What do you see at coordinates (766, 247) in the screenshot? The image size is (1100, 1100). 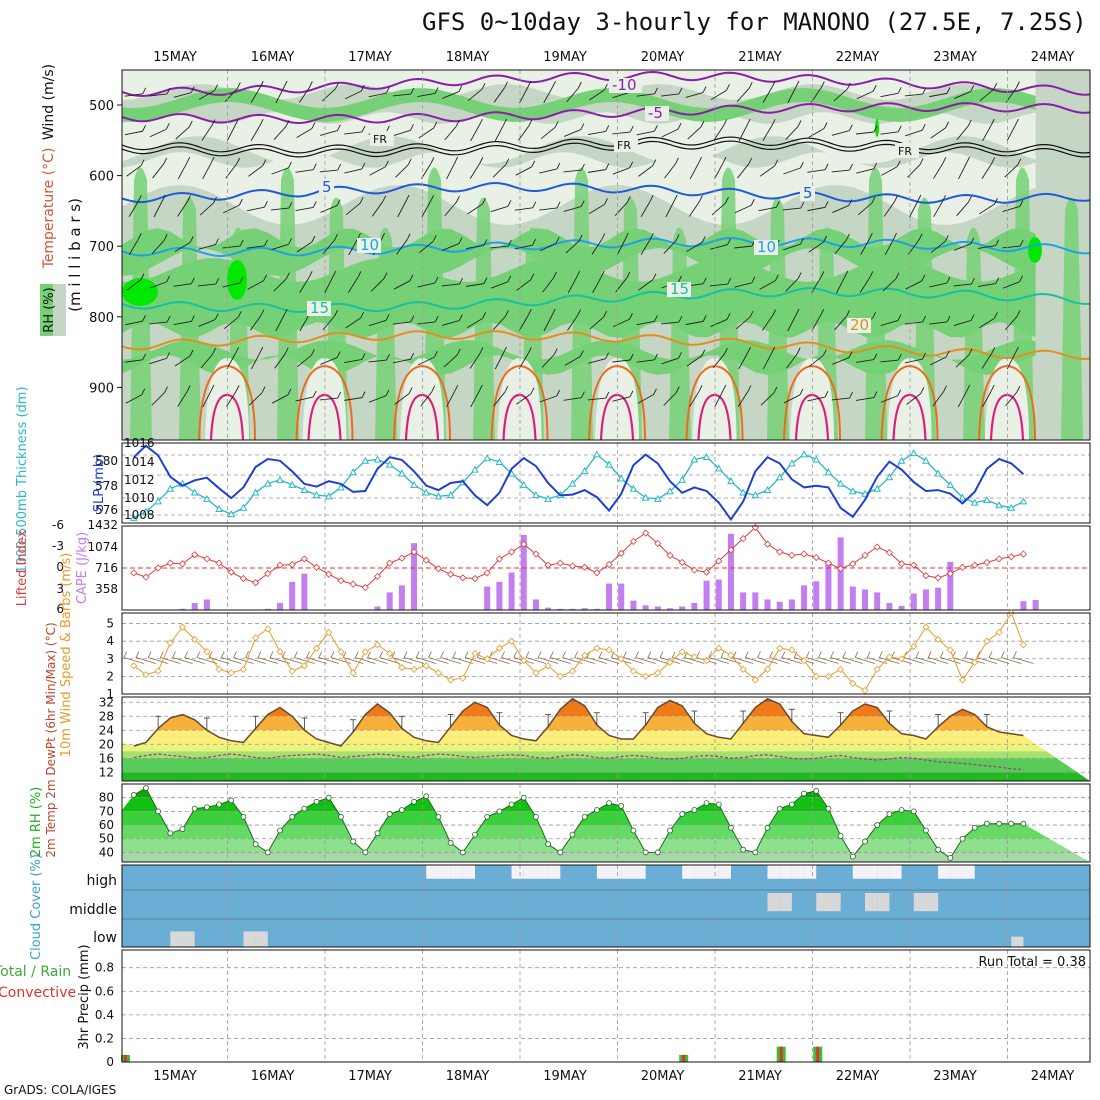 I see `contour-label-bg` at bounding box center [766, 247].